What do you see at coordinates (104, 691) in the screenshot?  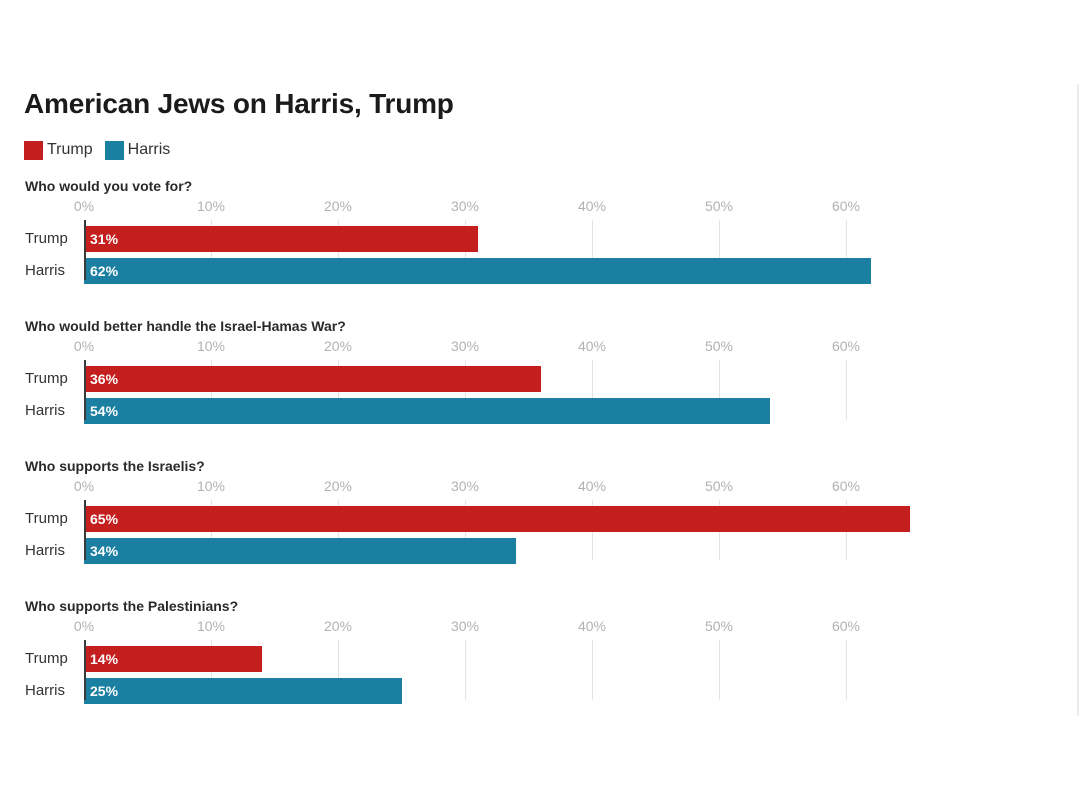 I see `bar-value-label: 25%` at bounding box center [104, 691].